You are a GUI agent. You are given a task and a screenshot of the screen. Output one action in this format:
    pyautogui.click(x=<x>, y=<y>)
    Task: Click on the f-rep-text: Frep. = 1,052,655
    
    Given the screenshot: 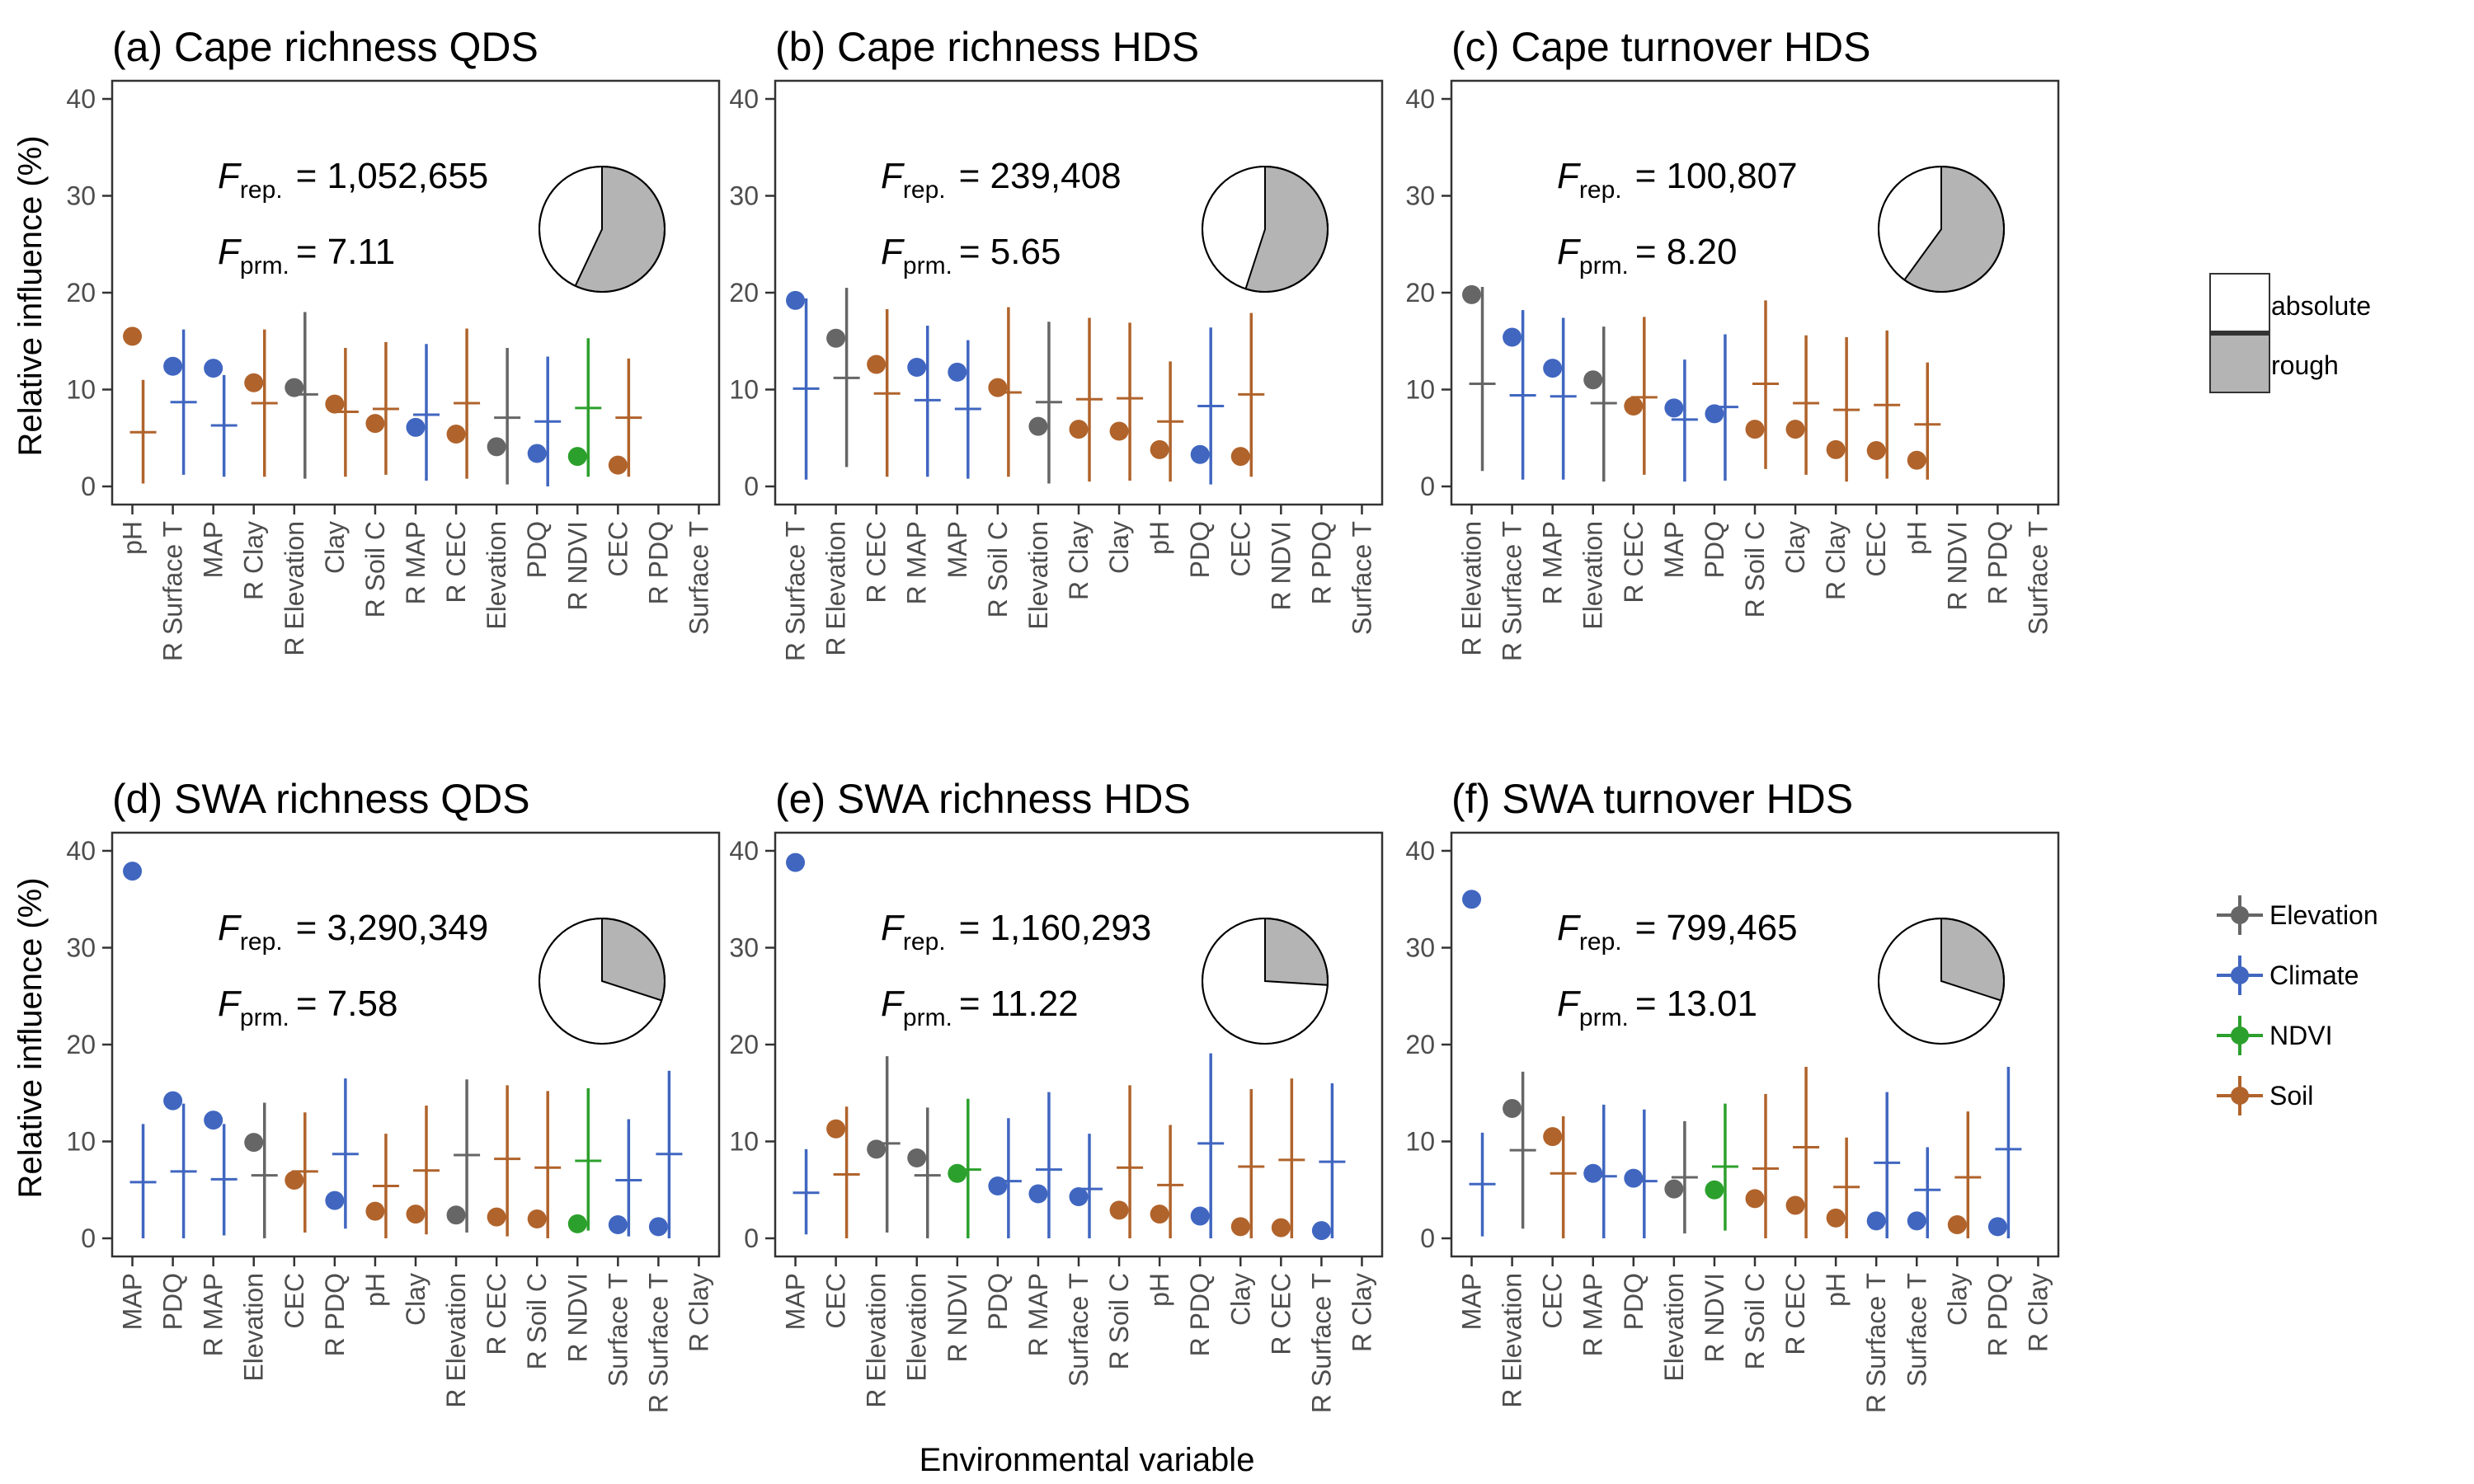 What is the action you would take?
    pyautogui.click(x=353, y=180)
    